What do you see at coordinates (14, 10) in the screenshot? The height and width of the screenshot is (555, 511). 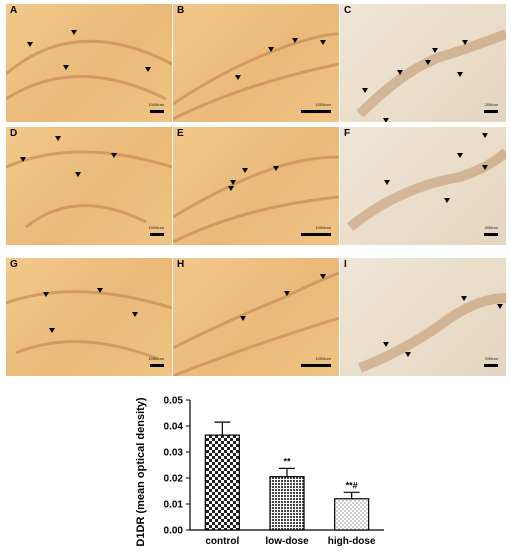 I see `panel-letter: A` at bounding box center [14, 10].